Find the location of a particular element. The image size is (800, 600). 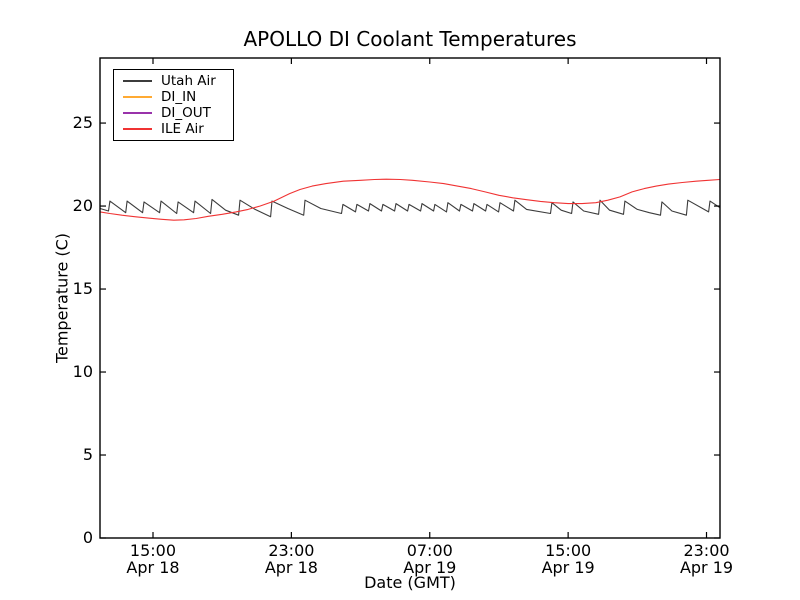

x-tick-label: 23:00 Apr 19 is located at coordinates (707, 559).